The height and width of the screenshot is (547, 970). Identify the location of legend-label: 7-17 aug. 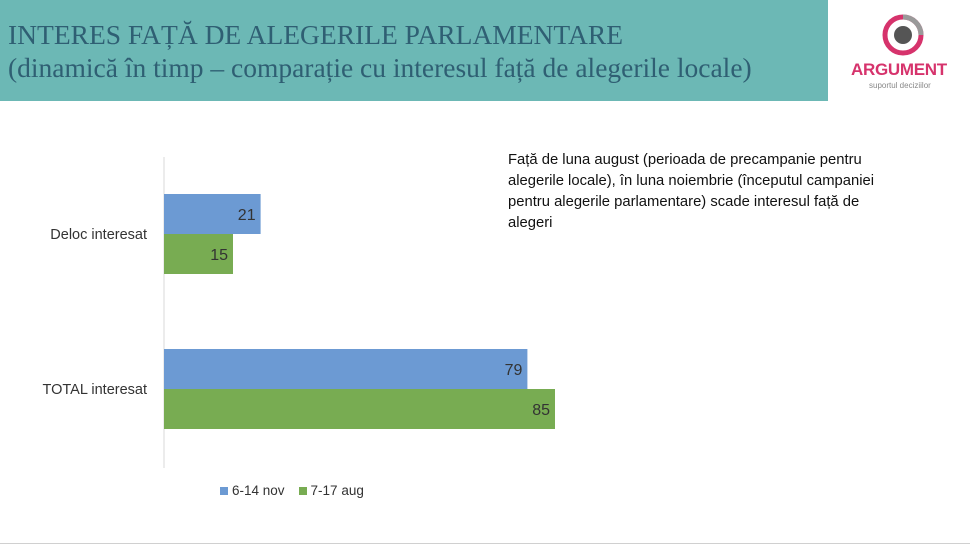
(337, 490).